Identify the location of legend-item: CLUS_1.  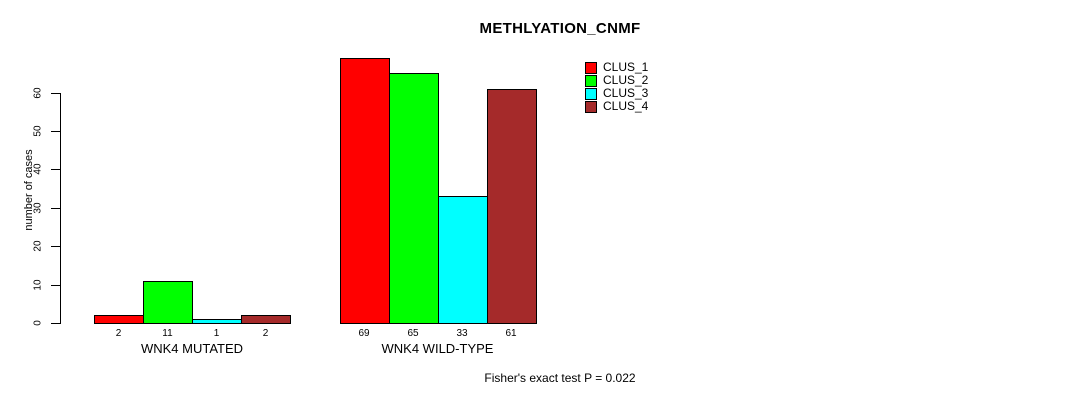
(616, 67).